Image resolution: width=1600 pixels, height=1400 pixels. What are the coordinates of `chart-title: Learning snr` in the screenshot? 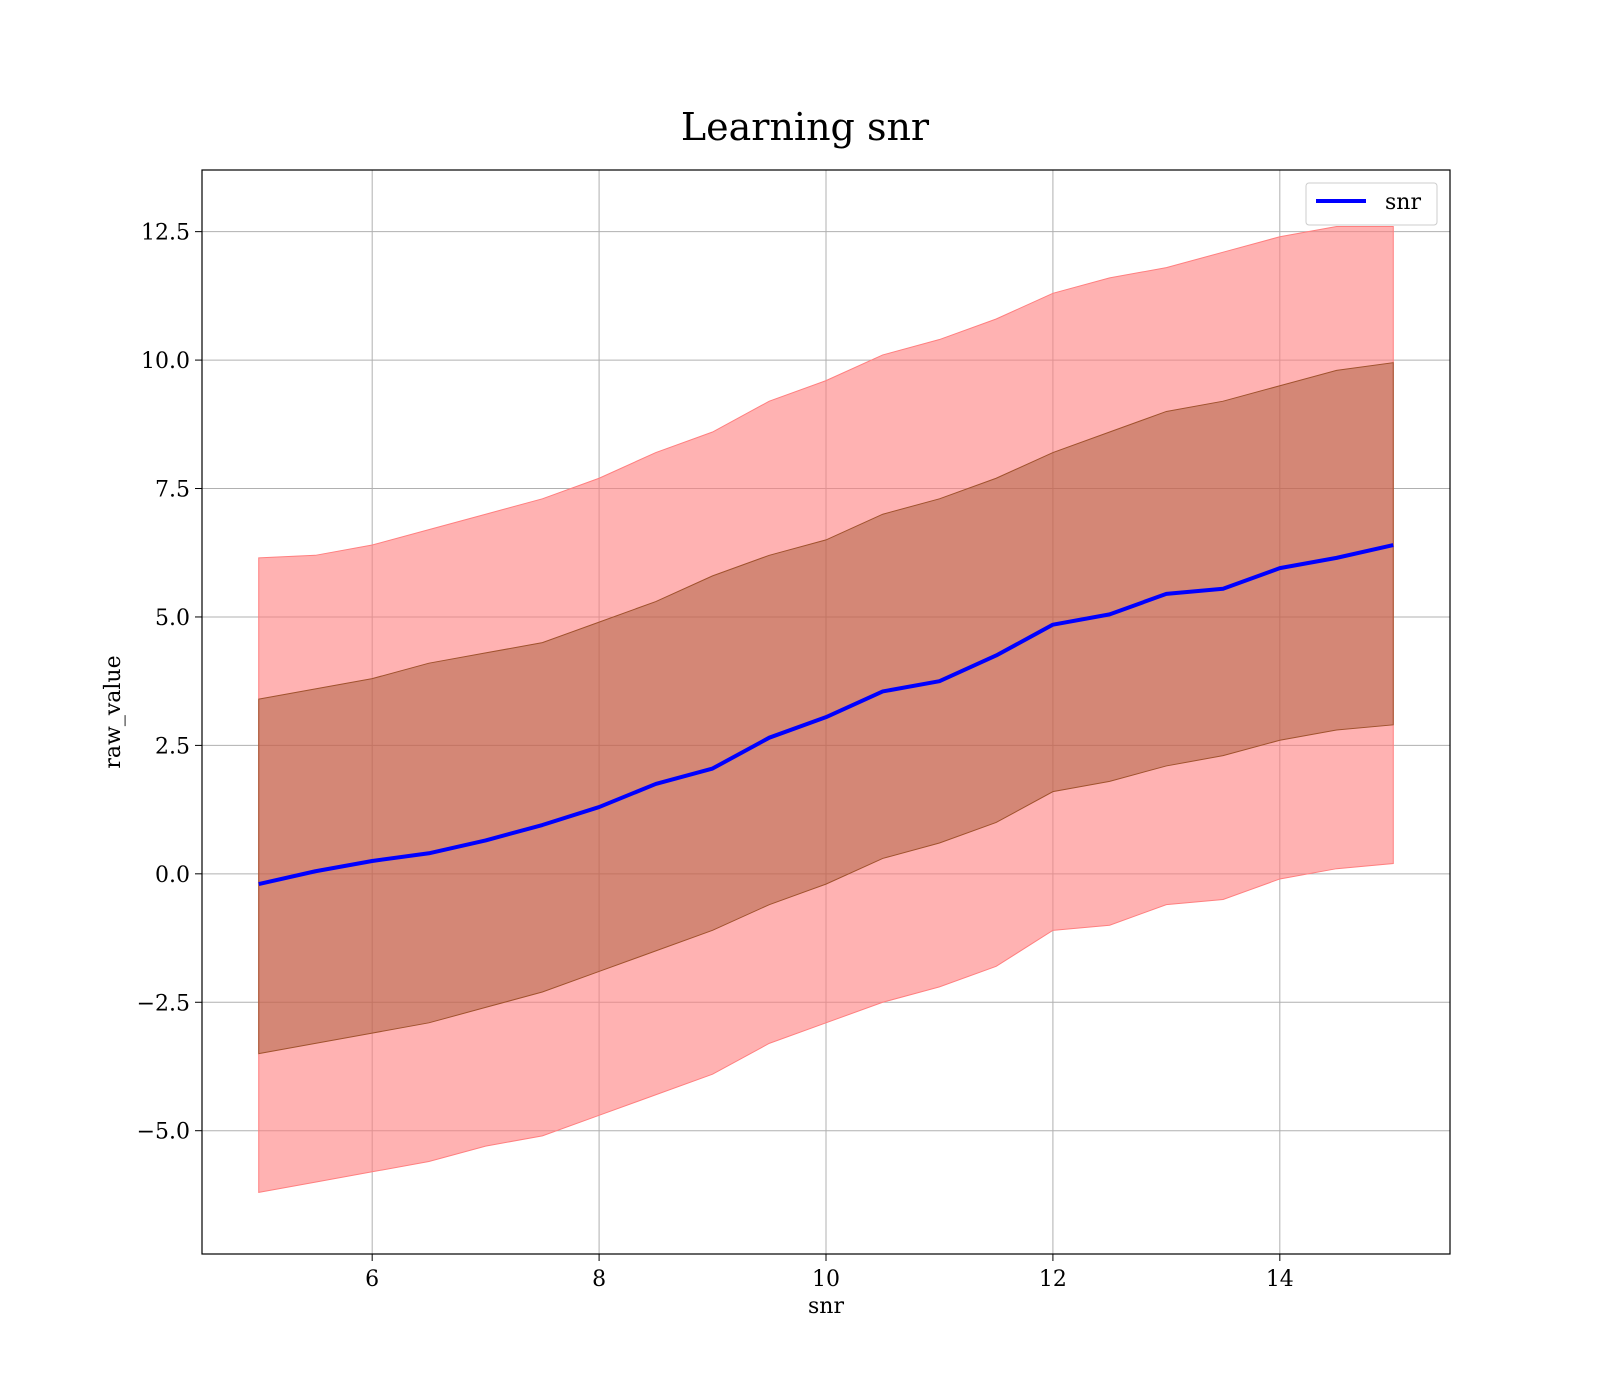 It's located at (805, 127).